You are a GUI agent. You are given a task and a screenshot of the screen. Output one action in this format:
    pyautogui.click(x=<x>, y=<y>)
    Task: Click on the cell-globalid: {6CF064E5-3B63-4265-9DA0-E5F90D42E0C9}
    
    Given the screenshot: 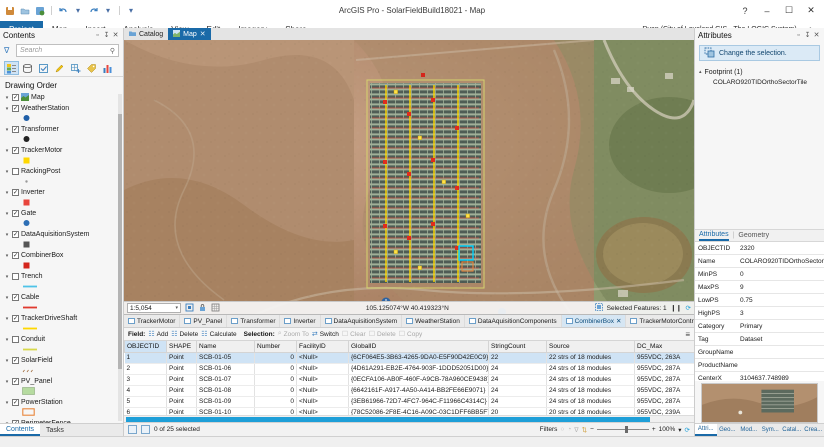 What is the action you would take?
    pyautogui.click(x=418, y=358)
    